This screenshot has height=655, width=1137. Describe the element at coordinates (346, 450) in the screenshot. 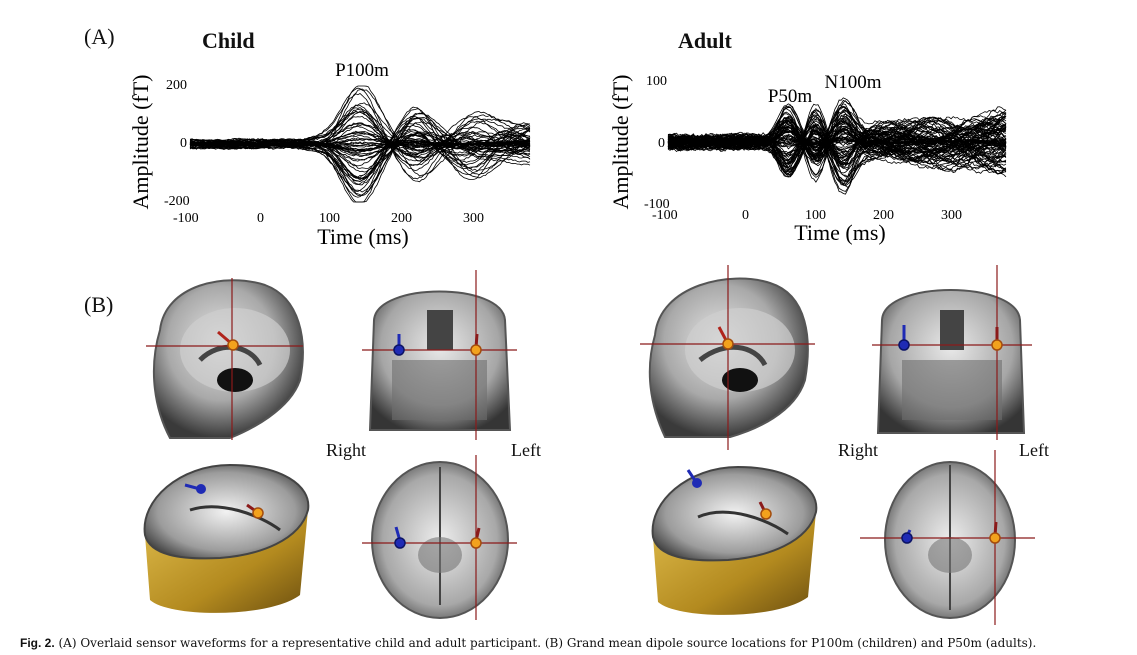

I see `child-right-label: Right` at that location.